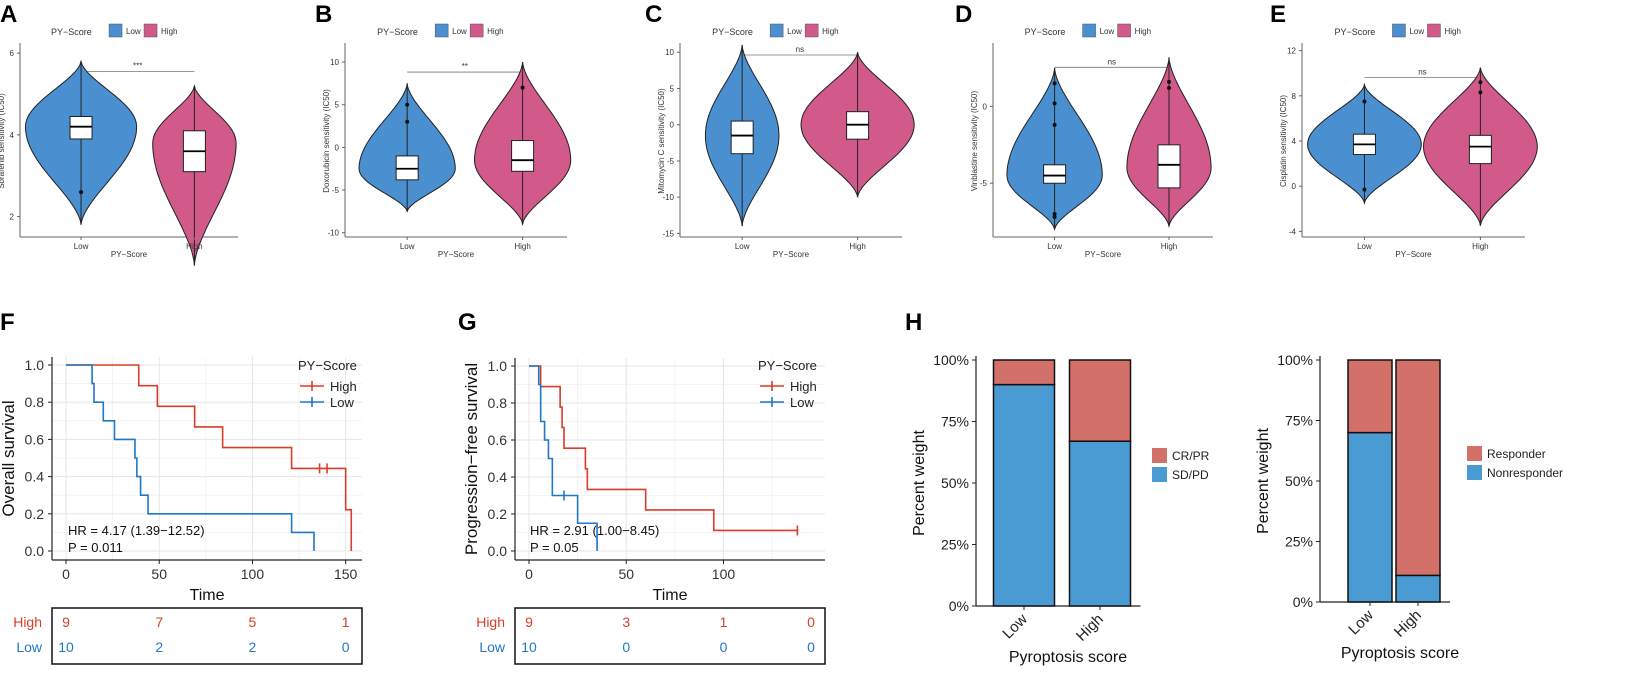 This screenshot has width=1625, height=688. I want to click on risk-count: 7, so click(159, 622).